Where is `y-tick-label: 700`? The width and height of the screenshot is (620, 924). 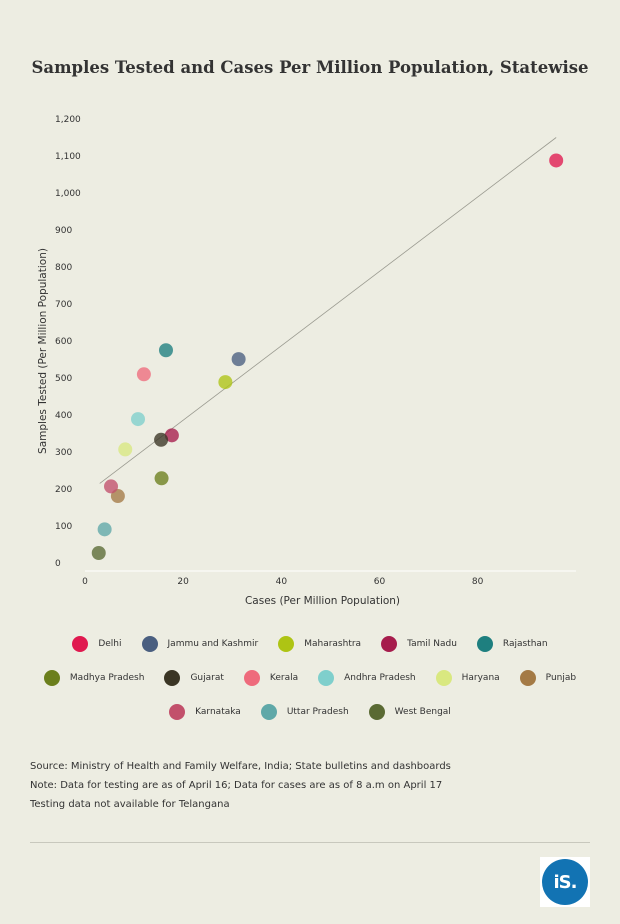
y-tick-label: 700 is located at coordinates (63, 305).